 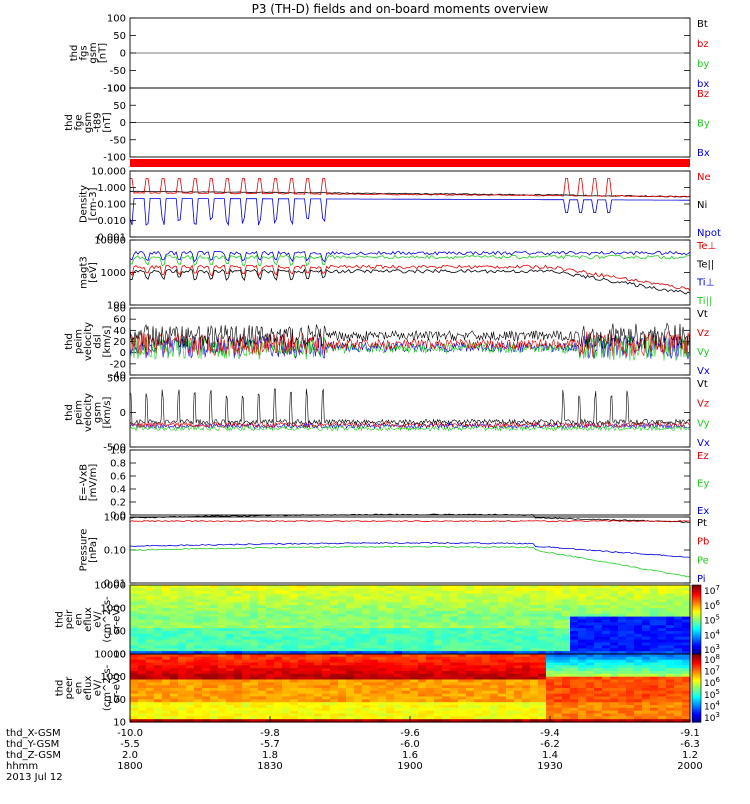 I want to click on ytick-label: 100, so click(x=116, y=306).